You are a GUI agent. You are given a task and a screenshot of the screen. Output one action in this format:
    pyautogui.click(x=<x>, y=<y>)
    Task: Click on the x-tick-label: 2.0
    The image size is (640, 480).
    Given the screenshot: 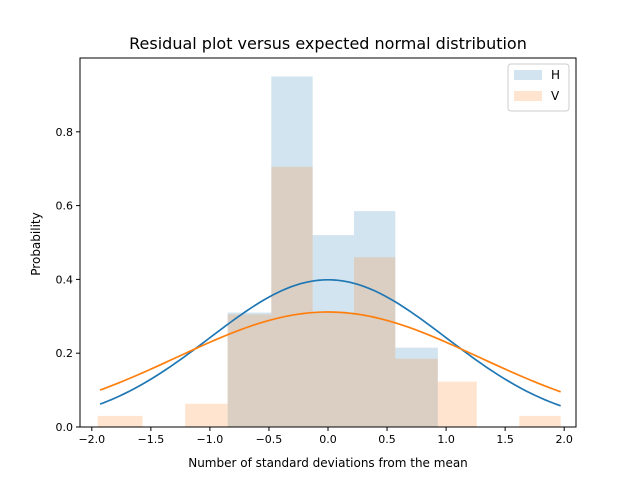 What is the action you would take?
    pyautogui.click(x=564, y=439)
    